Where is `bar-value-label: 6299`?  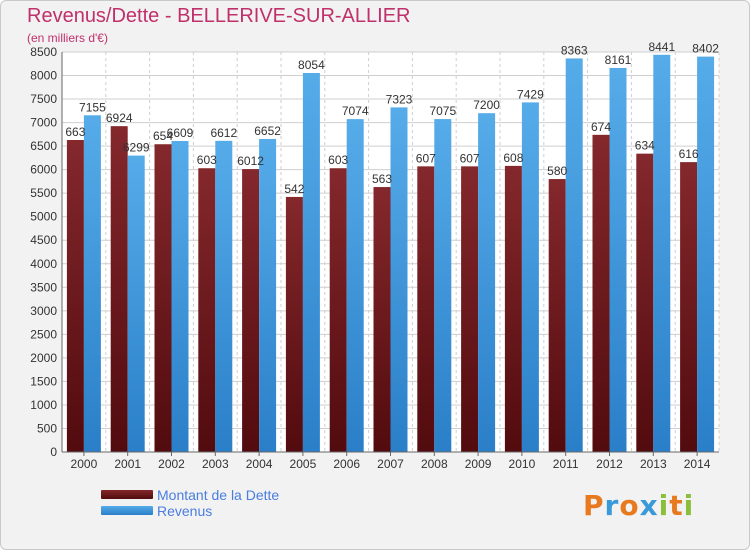 bar-value-label: 6299 is located at coordinates (136, 148).